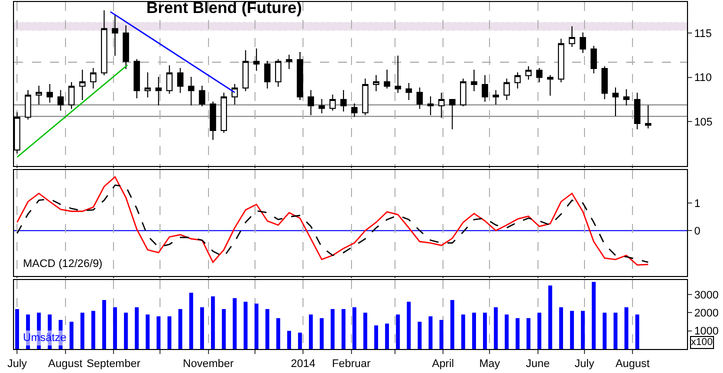  Describe the element at coordinates (703, 34) in the screenshot. I see `y-tick-label: 115` at that location.